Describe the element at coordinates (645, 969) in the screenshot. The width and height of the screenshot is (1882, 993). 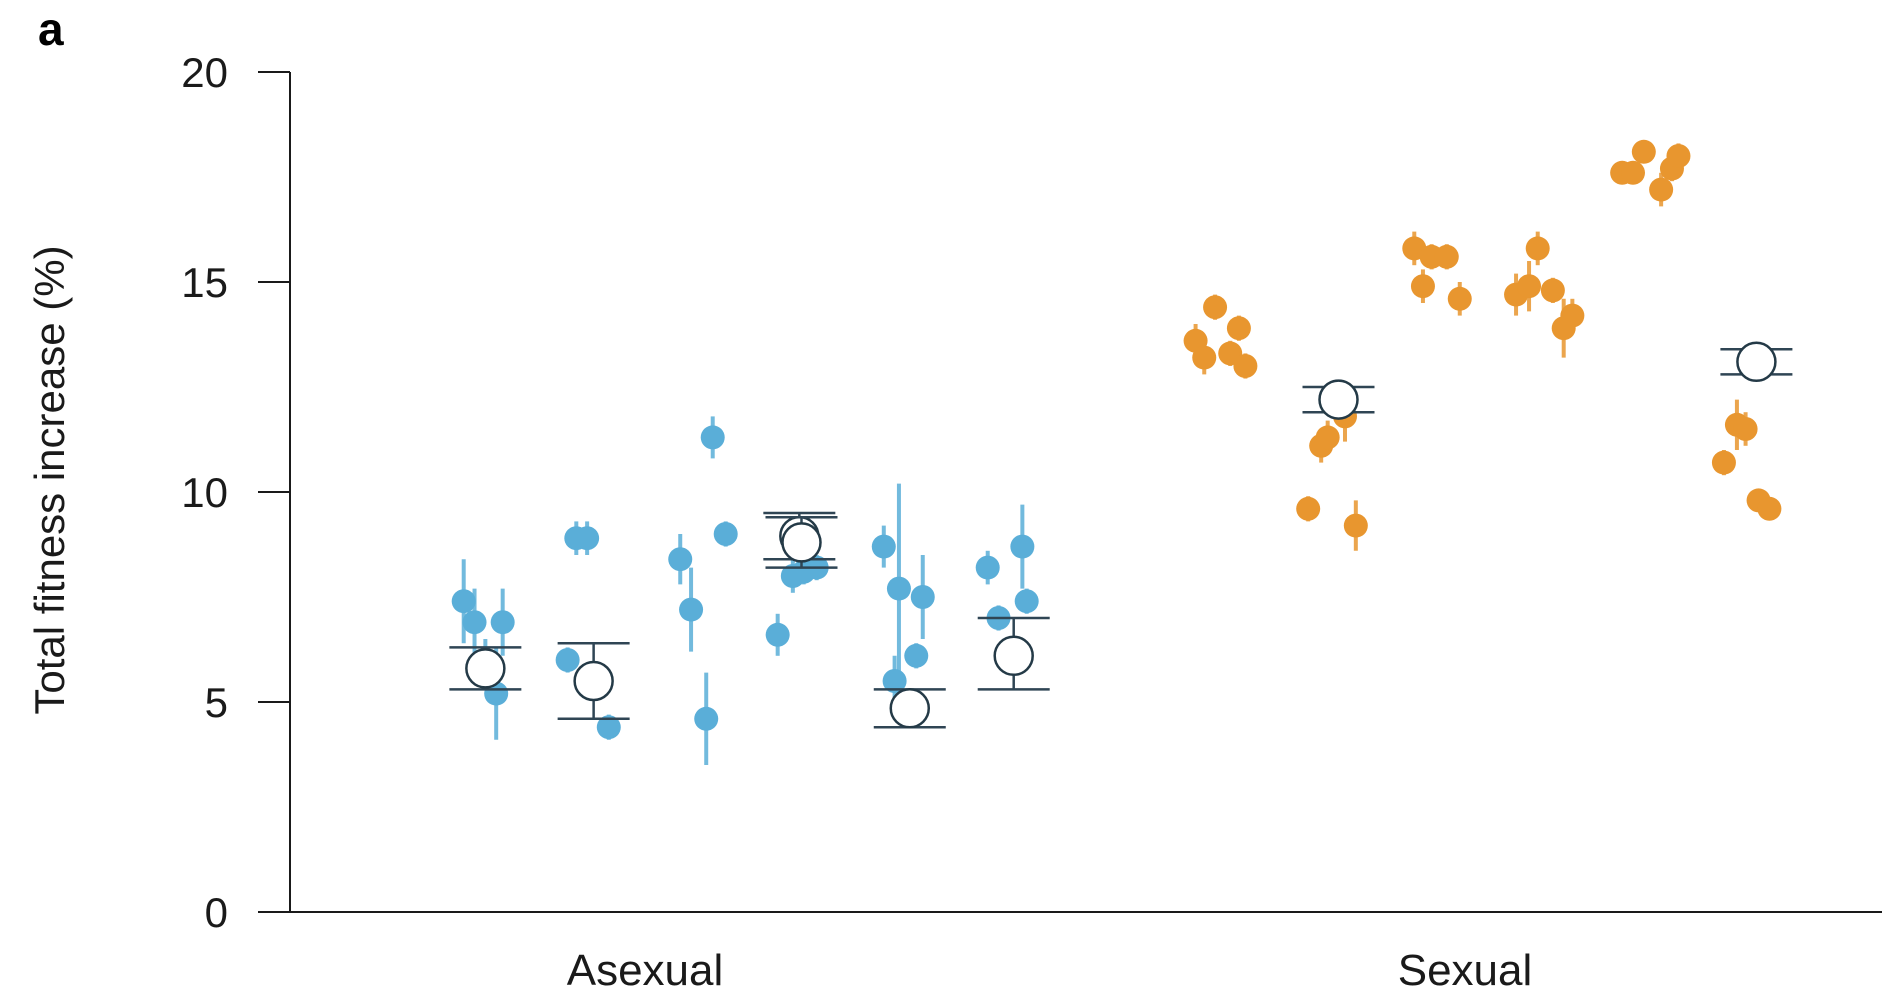
I see `category-label-asexual: Asexual` at that location.